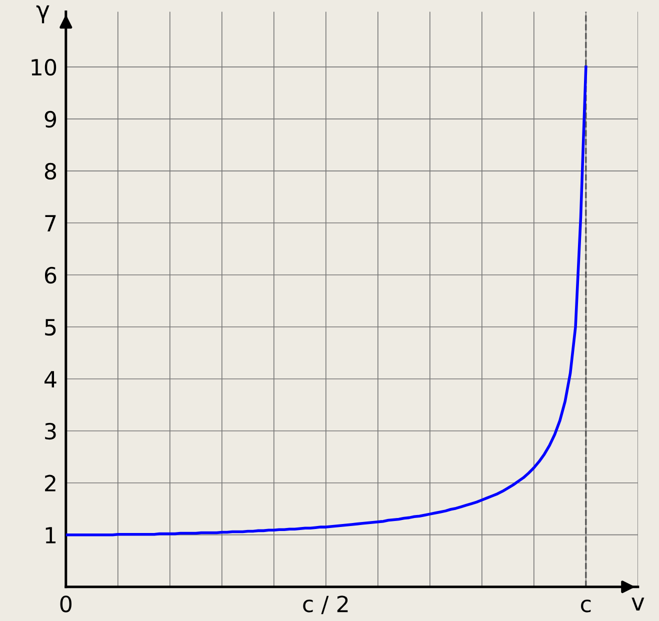 Image resolution: width=659 pixels, height=621 pixels. What do you see at coordinates (50, 223) in the screenshot?
I see `y-tick-label: 7` at bounding box center [50, 223].